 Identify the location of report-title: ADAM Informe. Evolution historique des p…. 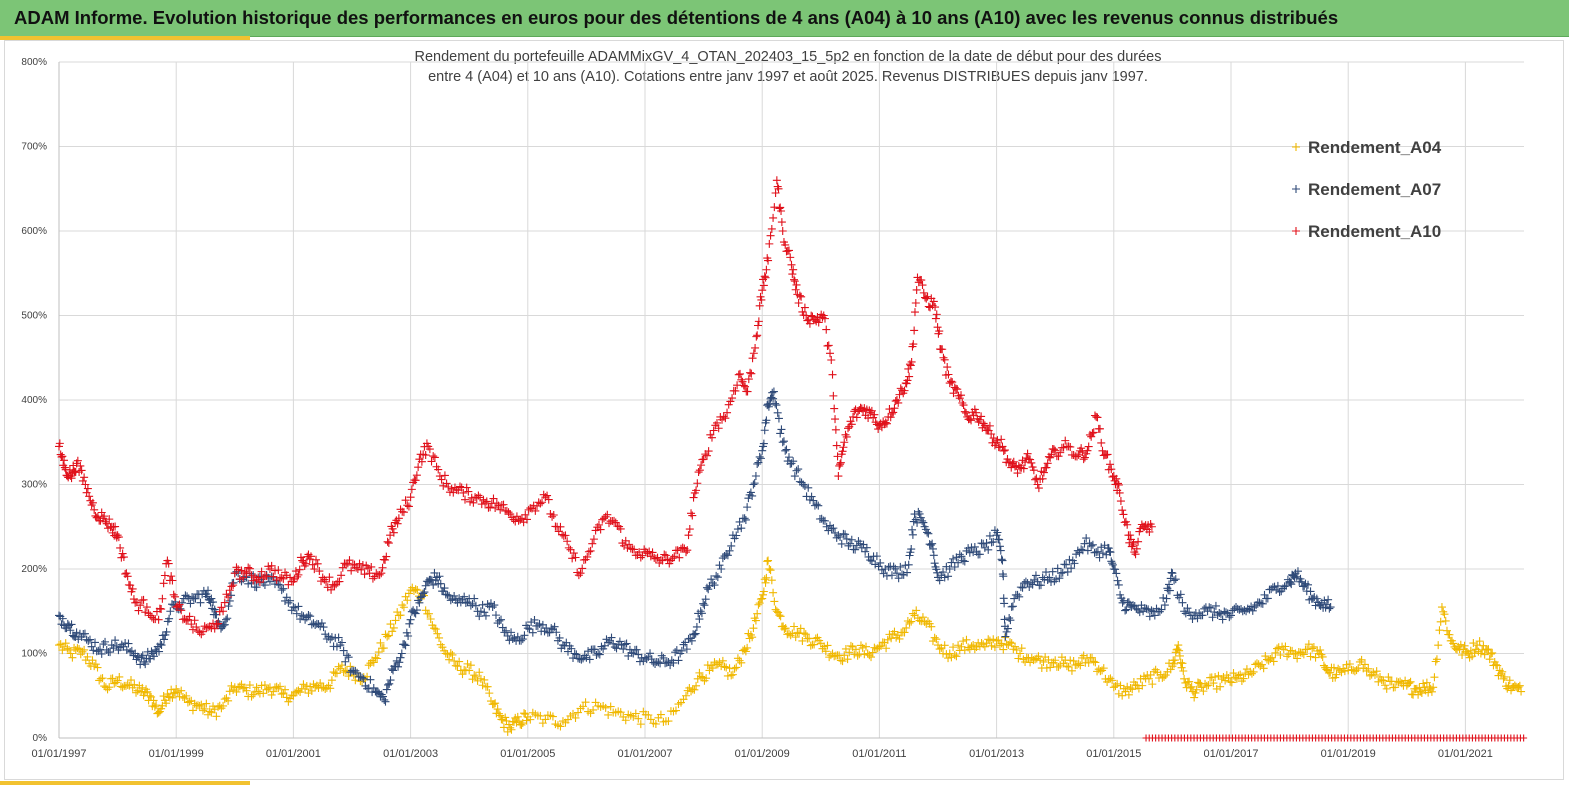
(676, 17).